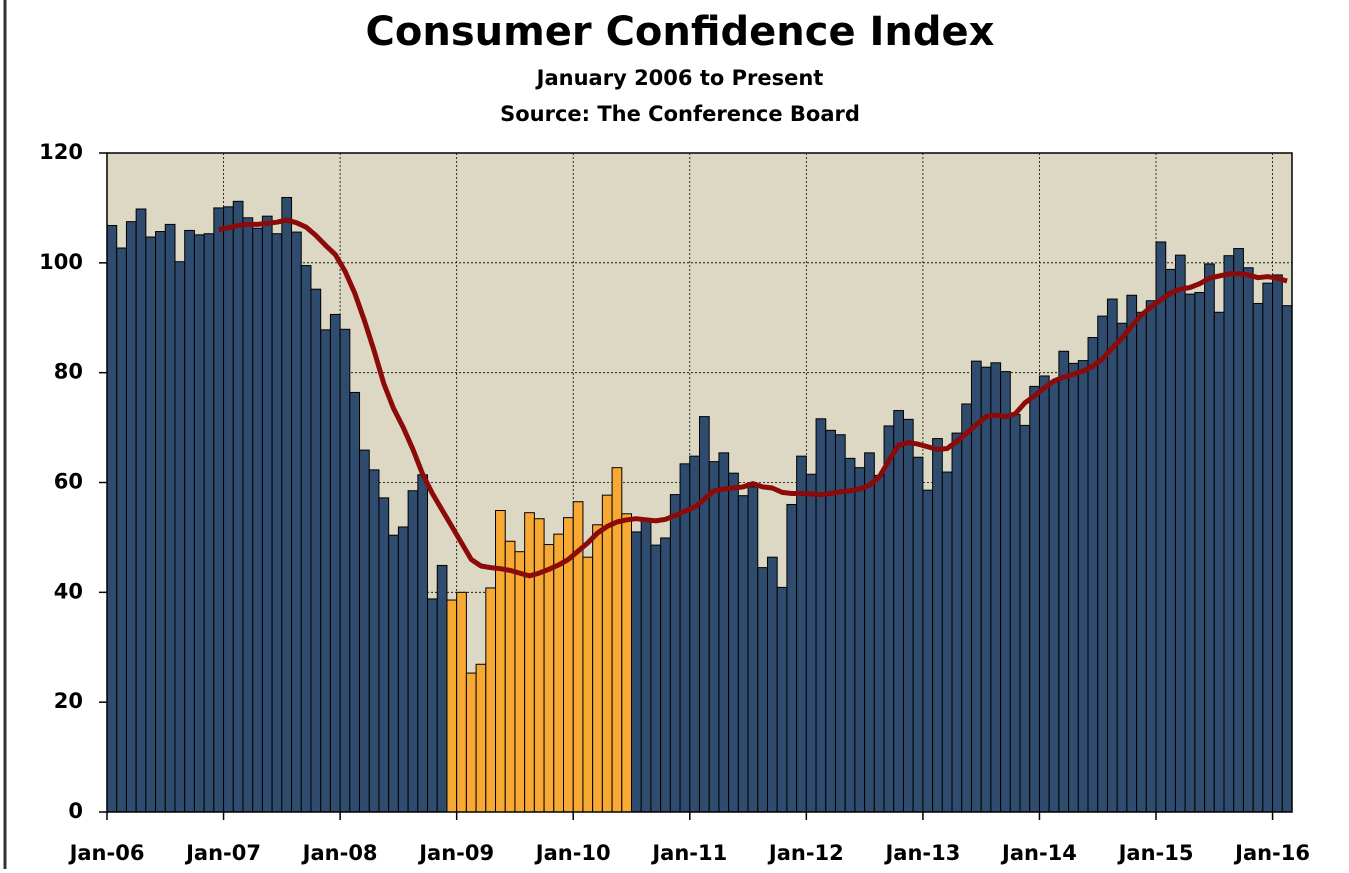 This screenshot has width=1349, height=873. Describe the element at coordinates (572, 853) in the screenshot. I see `x-tick-label: Jan-10` at that location.